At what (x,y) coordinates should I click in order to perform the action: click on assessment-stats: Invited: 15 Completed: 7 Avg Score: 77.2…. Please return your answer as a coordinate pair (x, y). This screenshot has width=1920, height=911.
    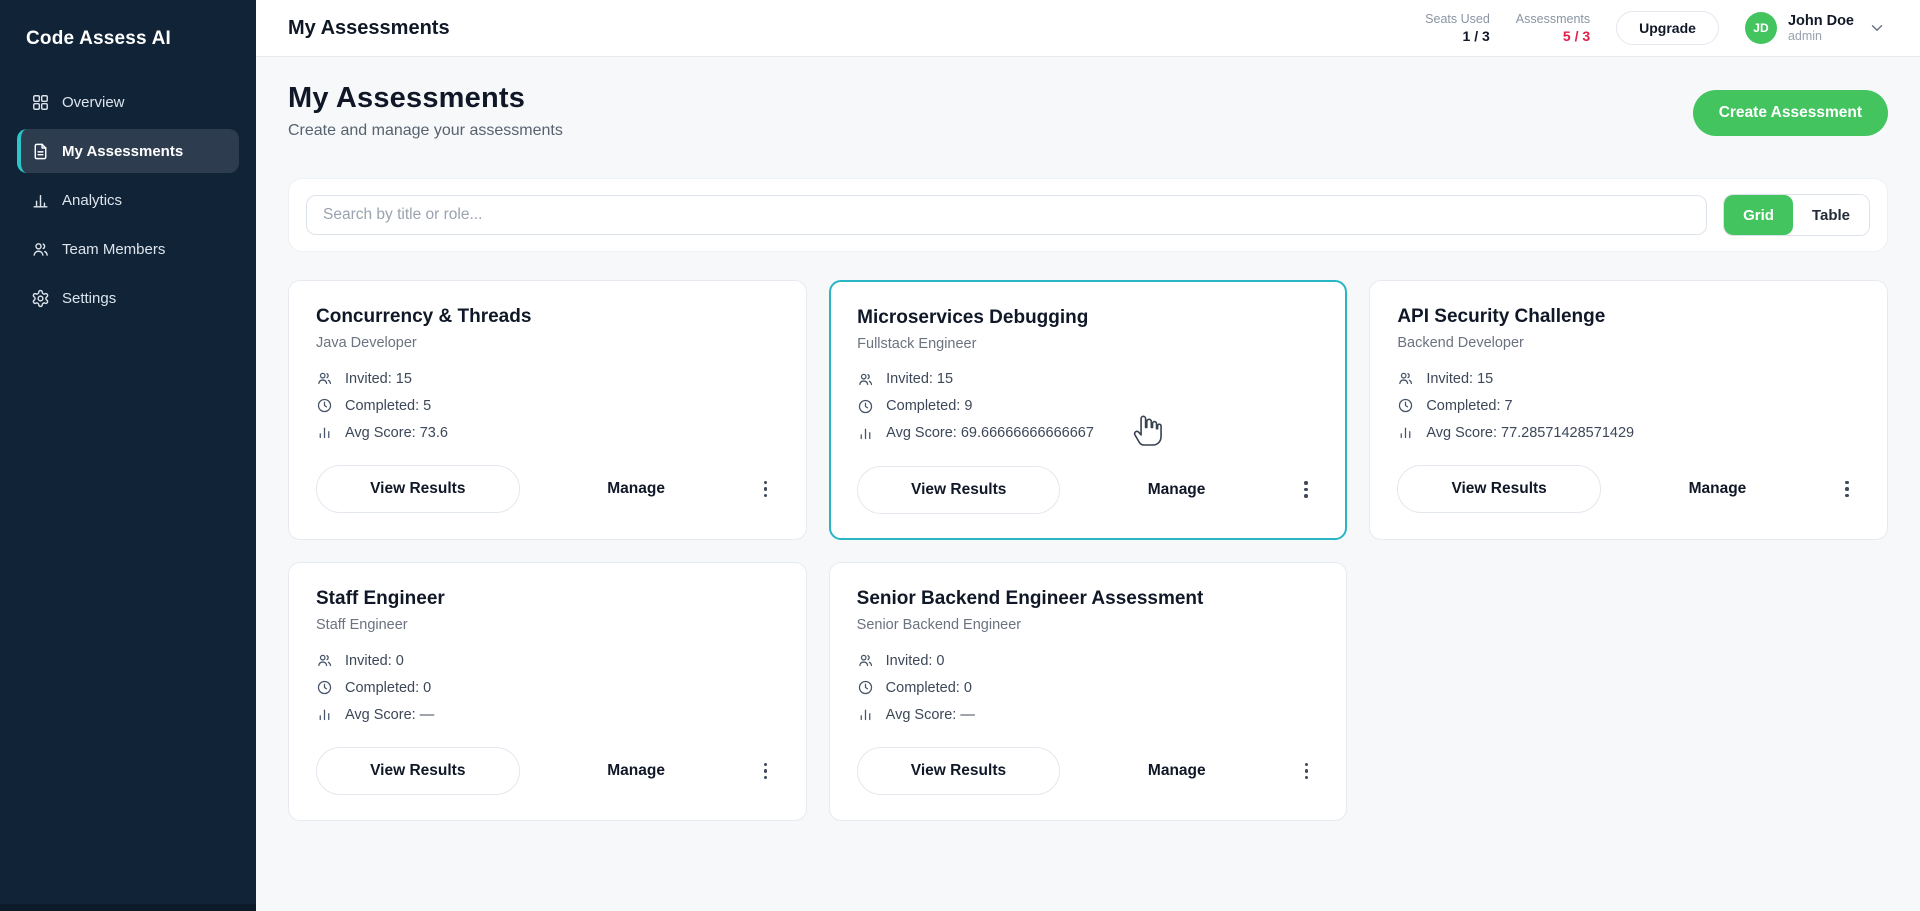
    Looking at the image, I should click on (1628, 405).